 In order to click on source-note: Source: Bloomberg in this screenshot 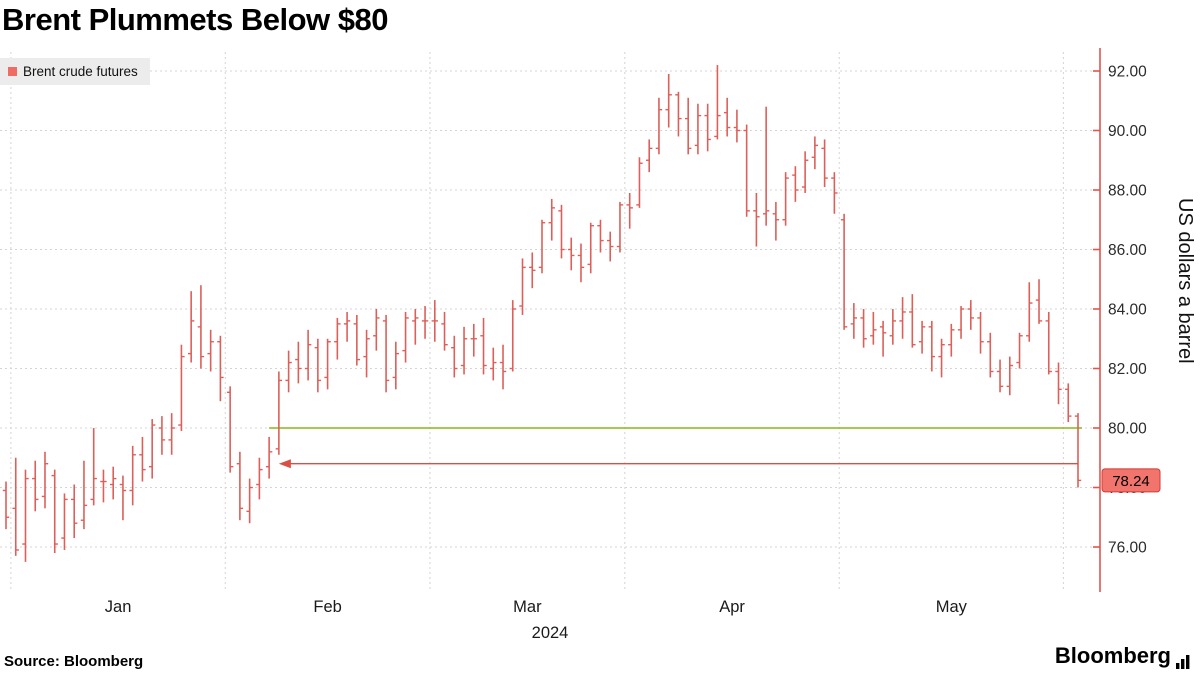, I will do `click(74, 661)`.